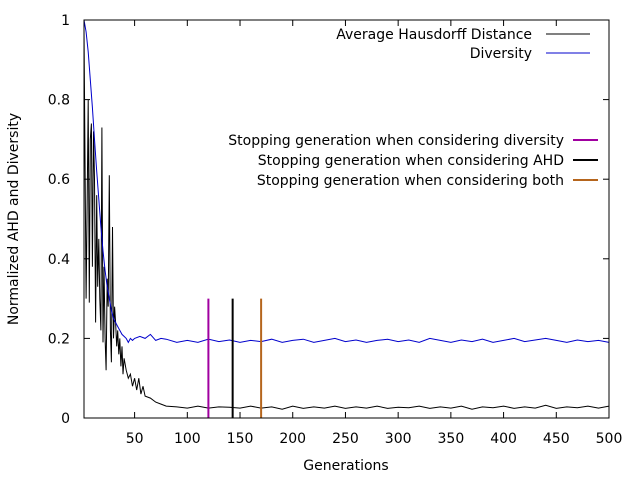 The width and height of the screenshot is (640, 480). Describe the element at coordinates (345, 439) in the screenshot. I see `x-tick-label: 250` at that location.